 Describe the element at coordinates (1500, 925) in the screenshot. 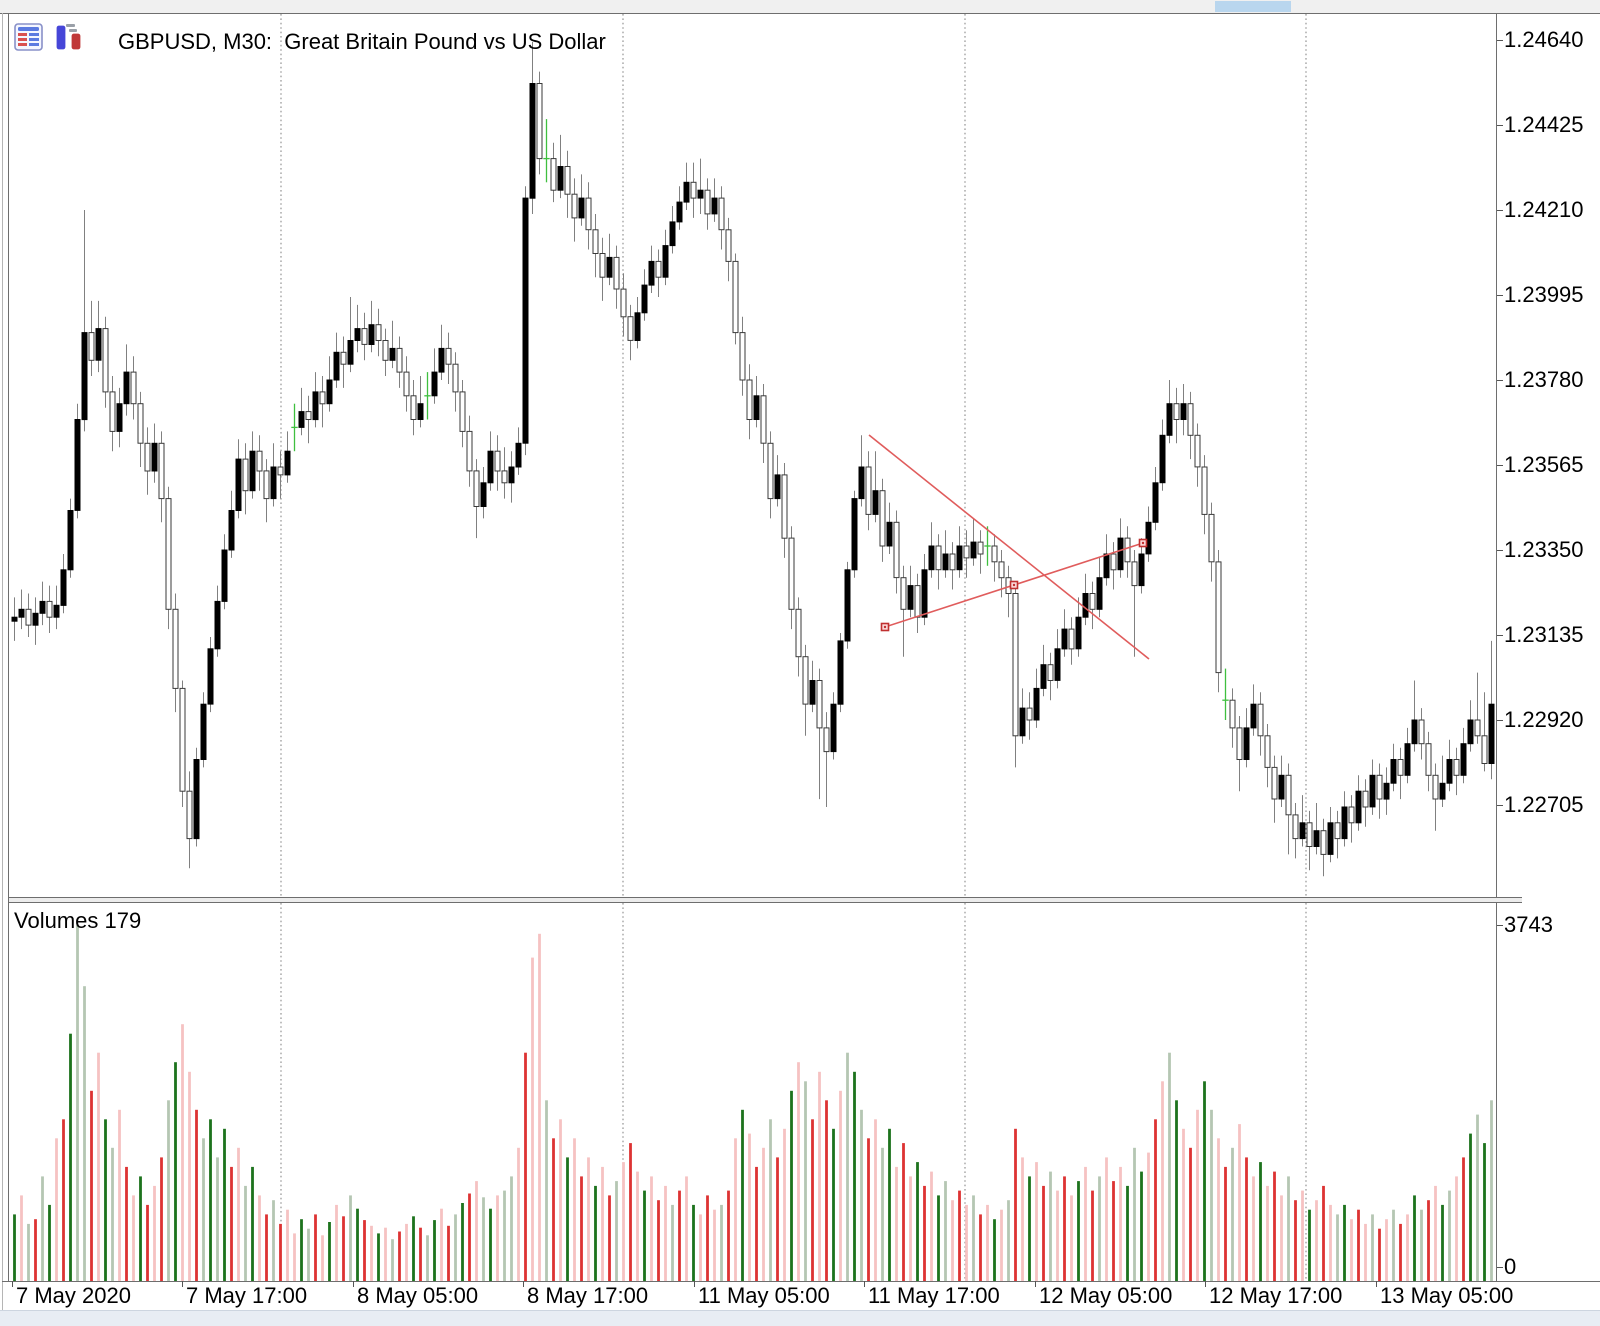

I see `volume-tick` at that location.